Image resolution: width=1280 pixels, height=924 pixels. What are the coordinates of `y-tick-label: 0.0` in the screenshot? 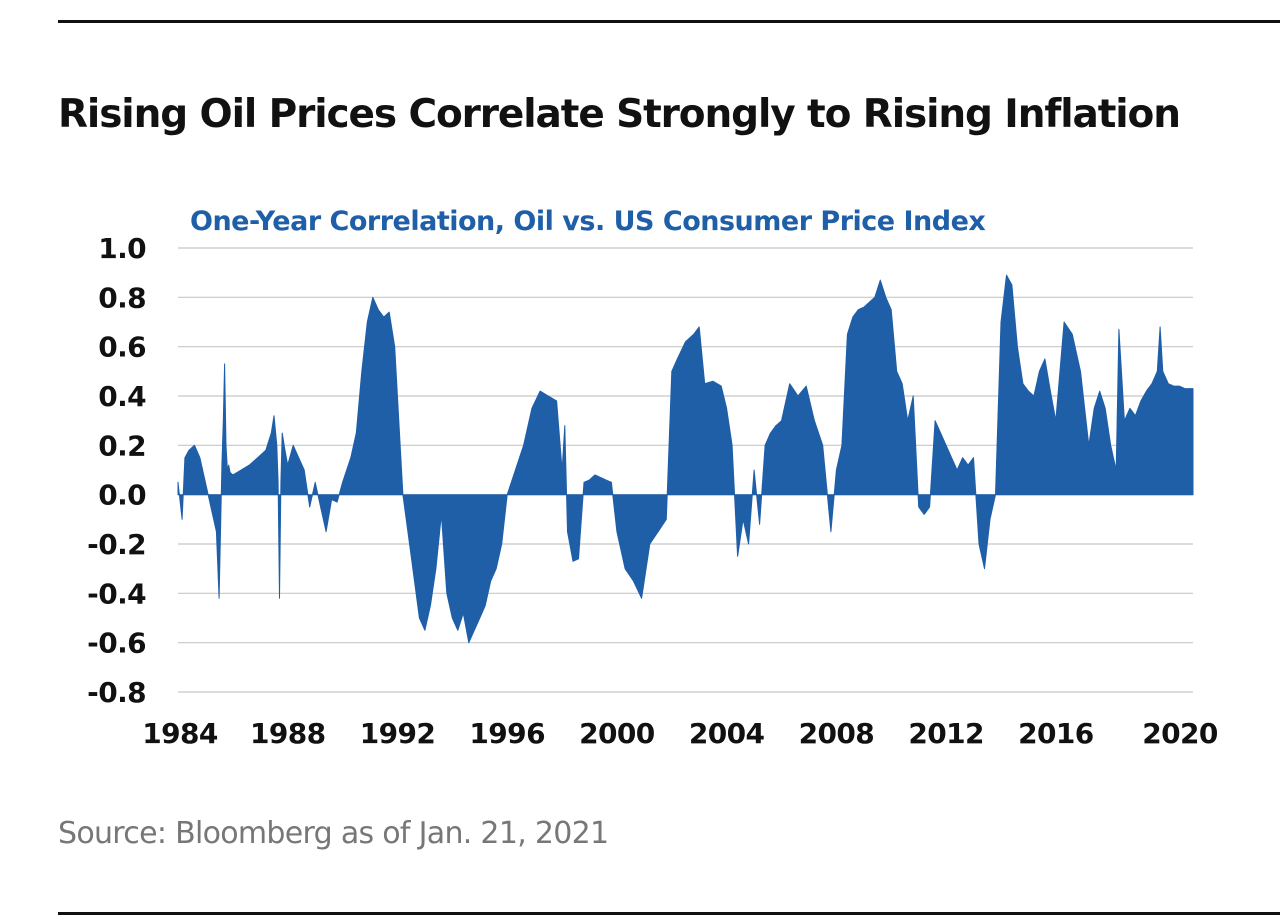 It's located at (122, 495).